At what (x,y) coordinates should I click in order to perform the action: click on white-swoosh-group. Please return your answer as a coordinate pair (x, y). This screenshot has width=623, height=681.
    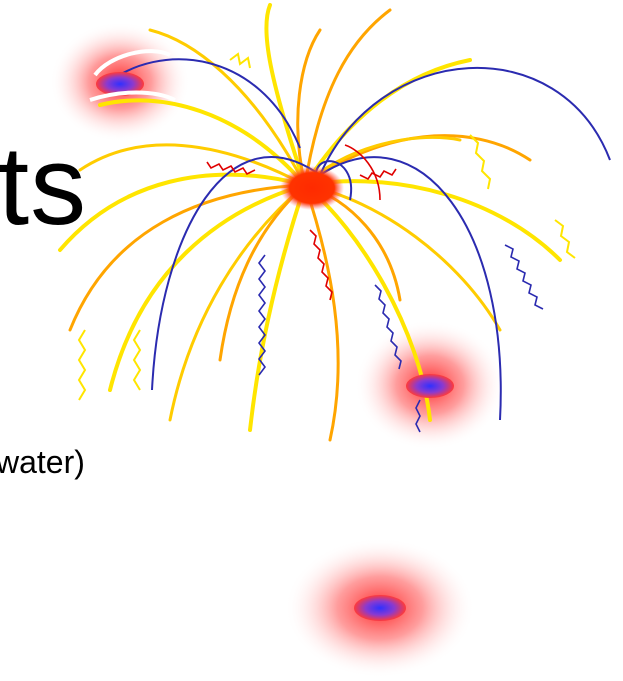
    Looking at the image, I should click on (132, 75).